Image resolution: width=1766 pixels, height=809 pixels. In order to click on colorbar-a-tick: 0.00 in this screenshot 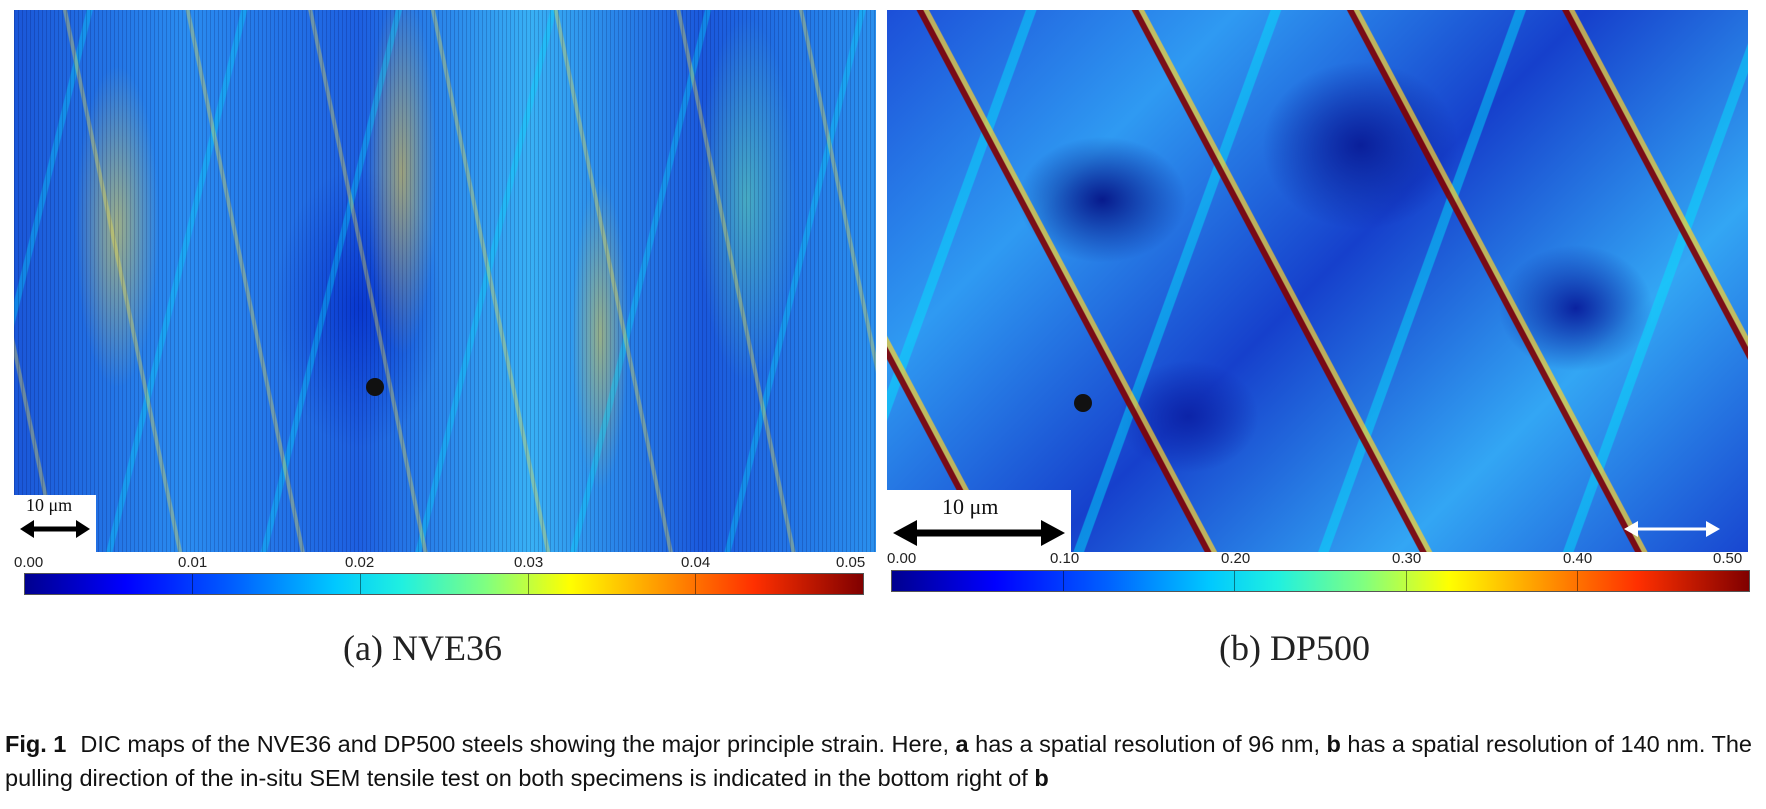, I will do `click(29, 562)`.